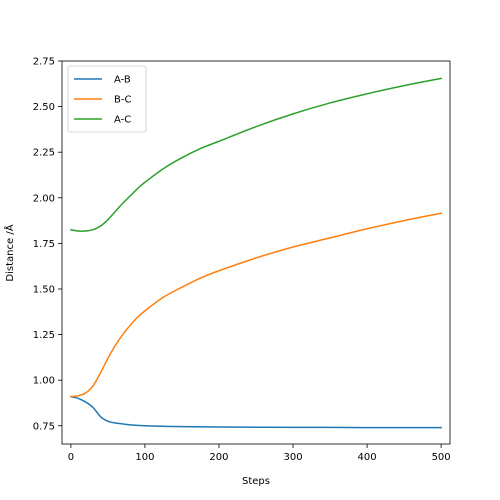 This screenshot has width=500, height=500. I want to click on x-axis-label: Steps, so click(256, 481).